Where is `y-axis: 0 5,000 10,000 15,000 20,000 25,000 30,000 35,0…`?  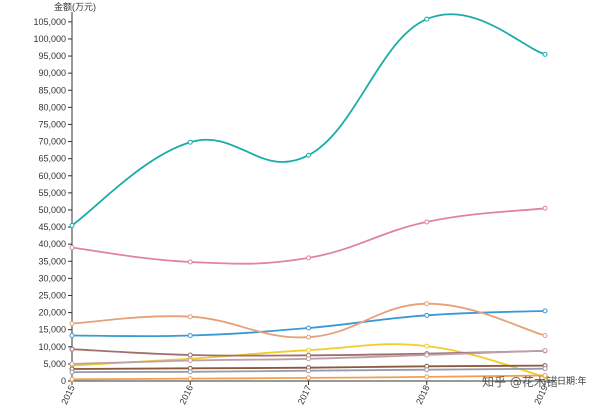
y-axis: 0 5,000 10,000 15,000 20,000 25,000 30,000 35,0… is located at coordinates (53, 199).